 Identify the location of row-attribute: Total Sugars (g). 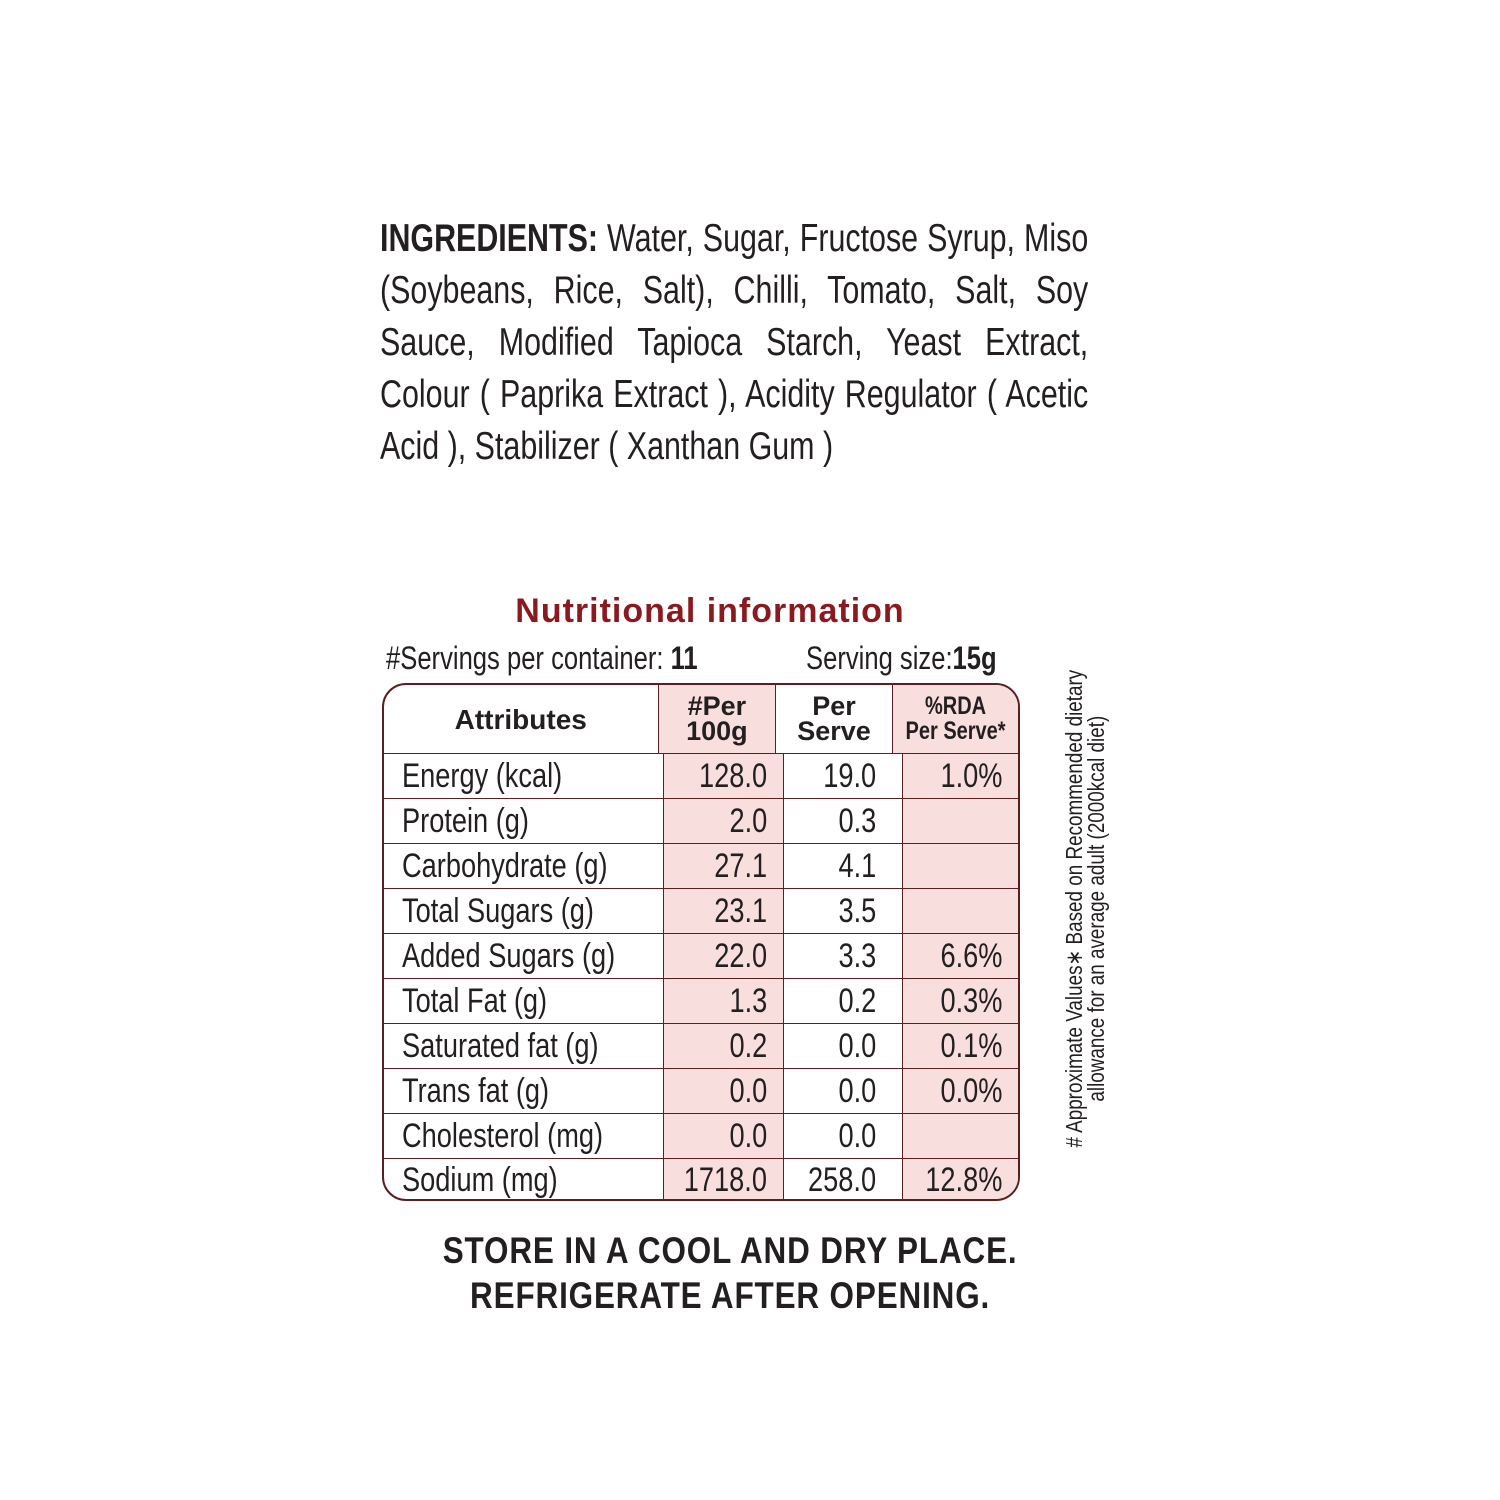
(523, 911).